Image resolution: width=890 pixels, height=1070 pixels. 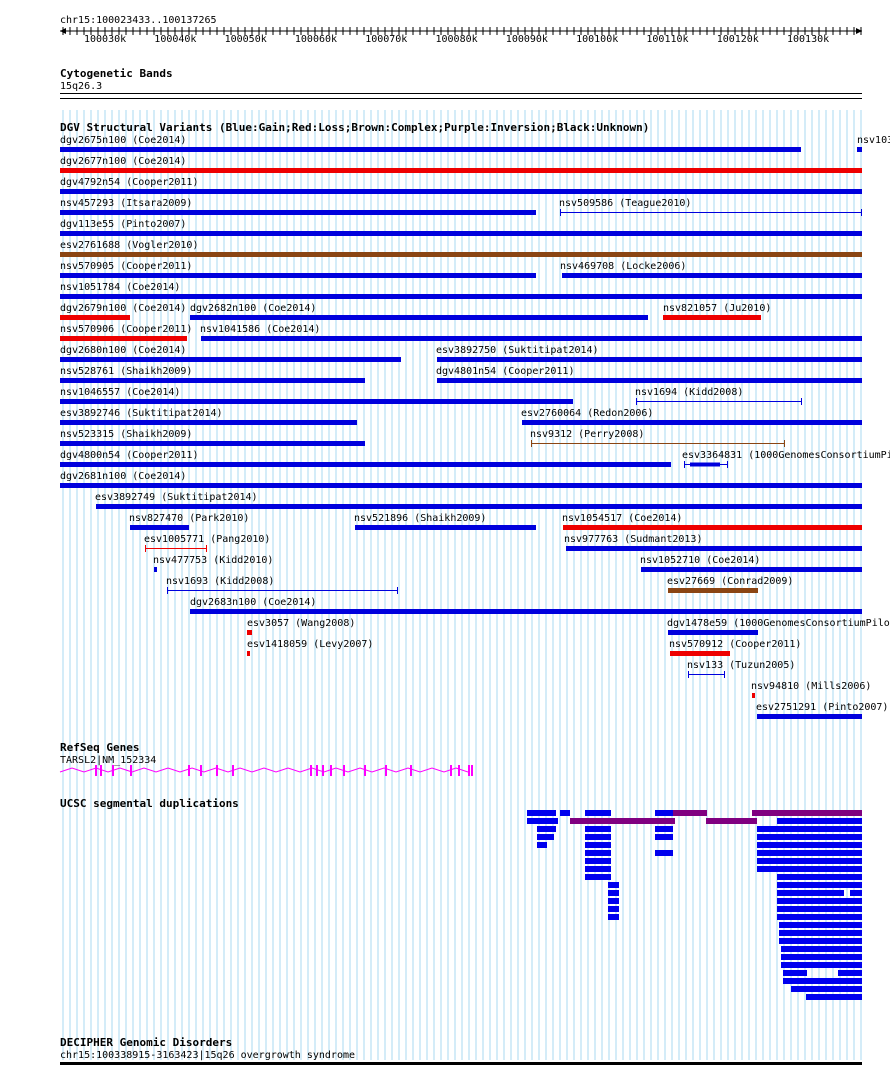 I want to click on dgv-variant-label: dgv4800n54 (Cooper2011), so click(x=129, y=455).